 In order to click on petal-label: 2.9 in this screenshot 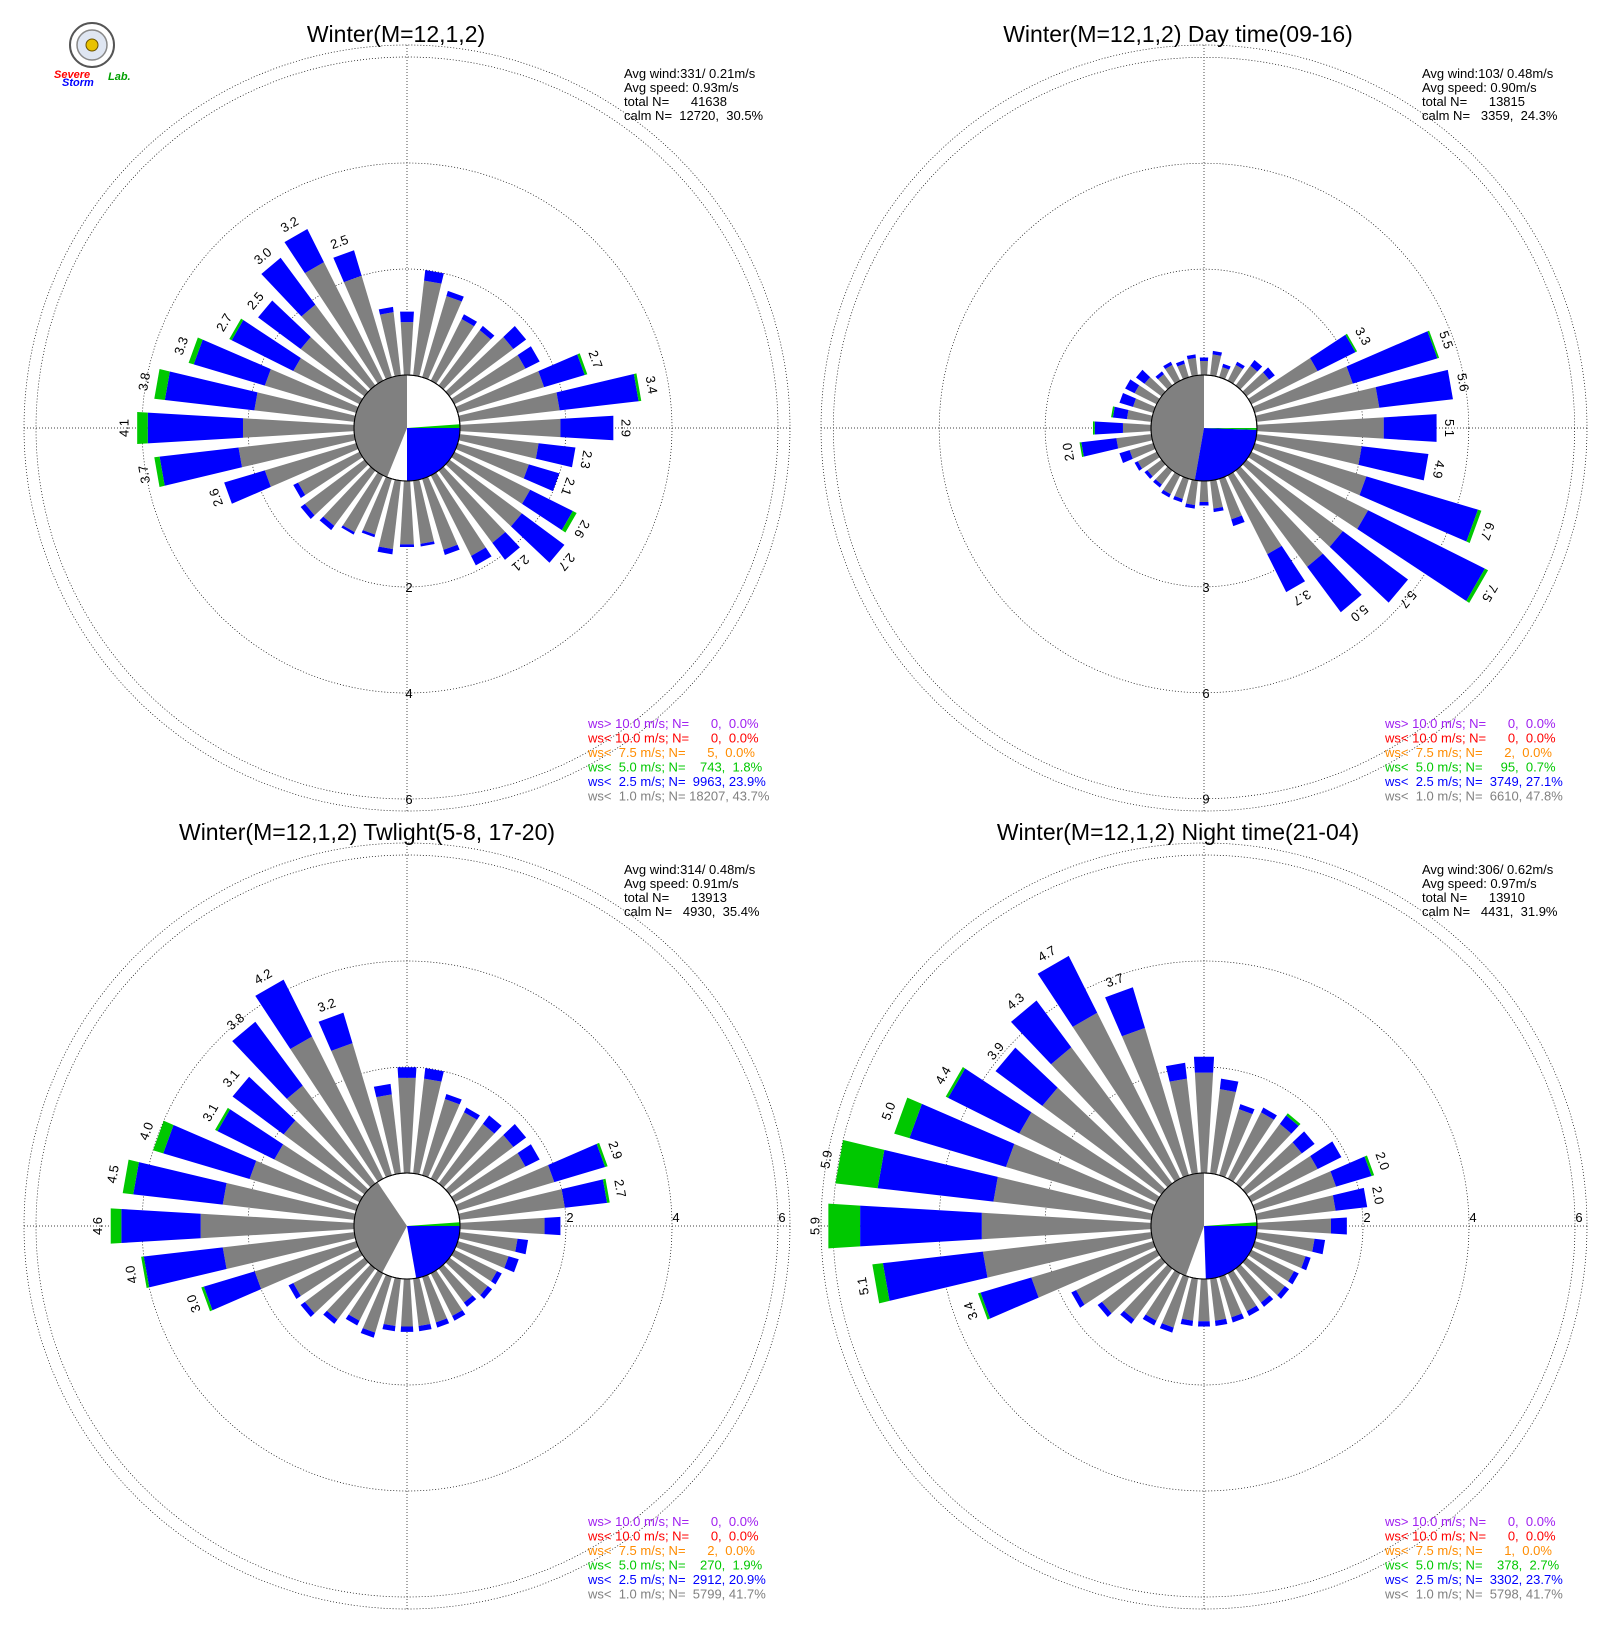, I will do `click(626, 428)`.